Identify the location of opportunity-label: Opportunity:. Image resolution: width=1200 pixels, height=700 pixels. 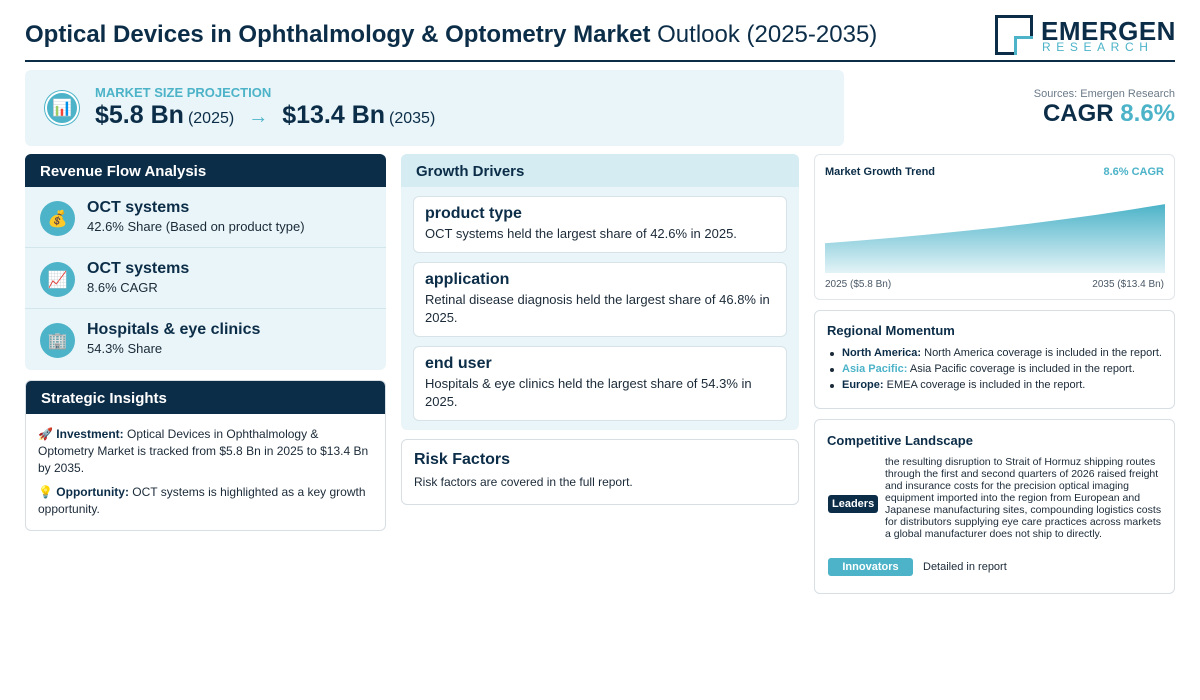
(92, 492).